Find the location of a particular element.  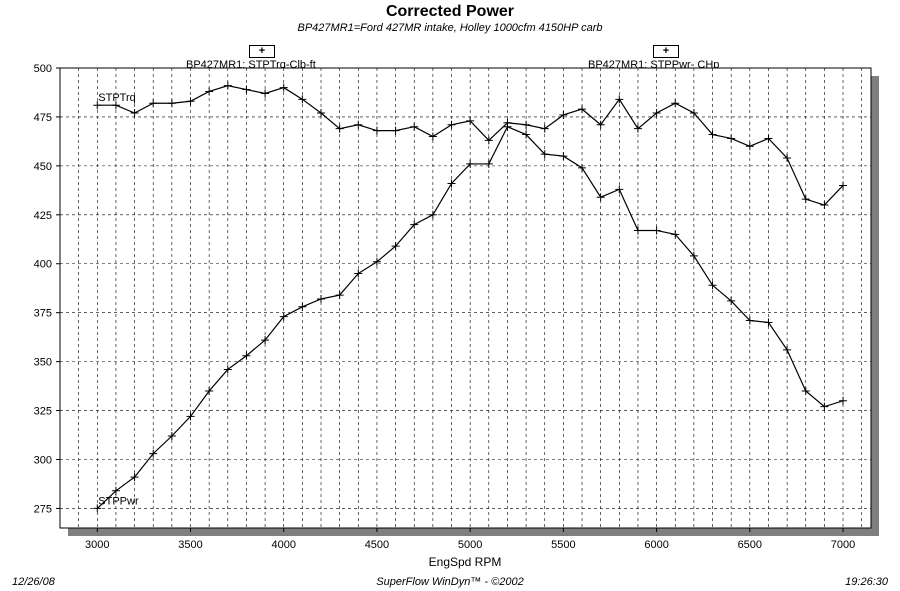

y-tick-label: 400 is located at coordinates (43, 265).